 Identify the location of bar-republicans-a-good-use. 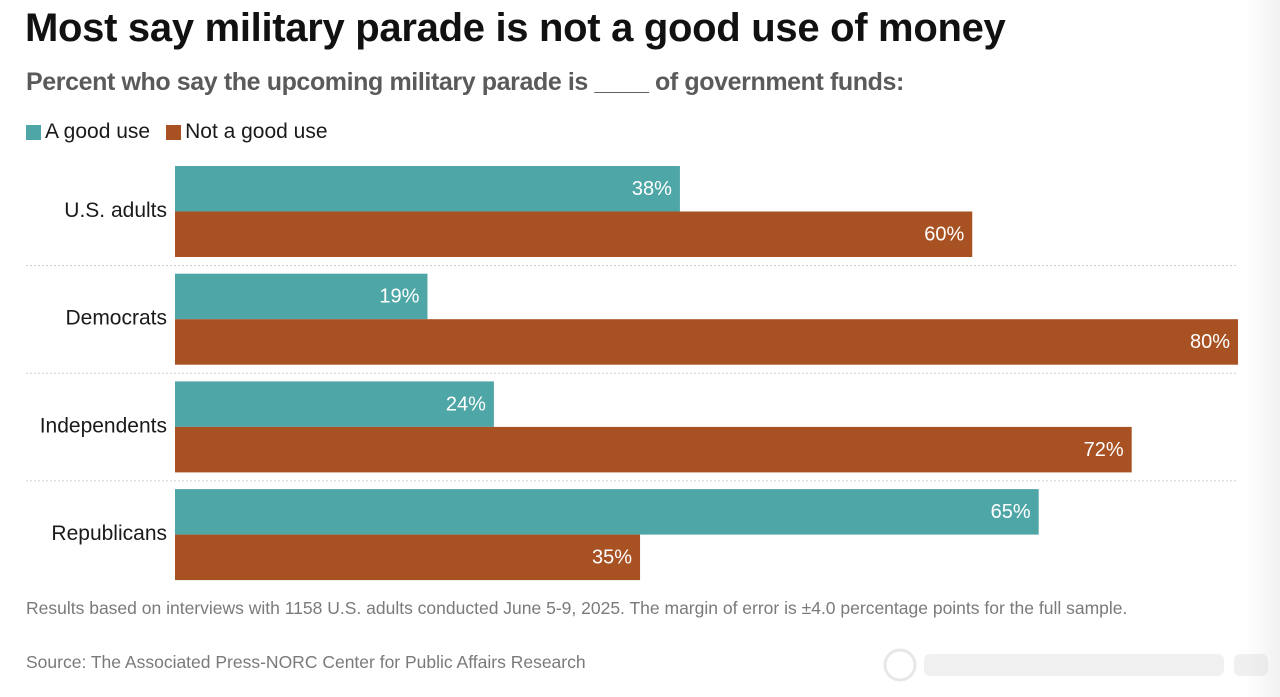
(607, 512).